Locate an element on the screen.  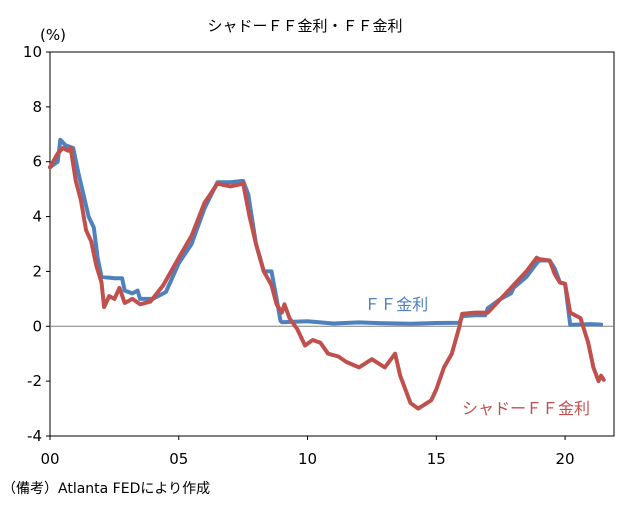
y-unit-label: (%) is located at coordinates (53, 35).